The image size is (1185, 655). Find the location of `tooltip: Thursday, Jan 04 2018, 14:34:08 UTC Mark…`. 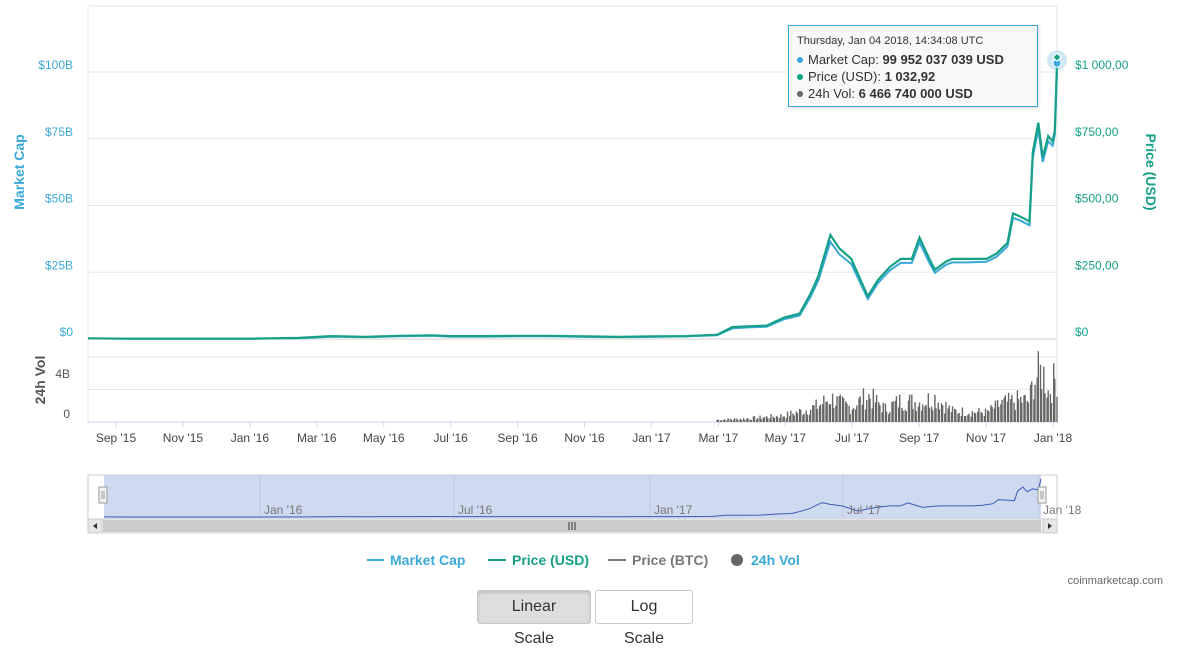

tooltip: Thursday, Jan 04 2018, 14:34:08 UTC Mark… is located at coordinates (913, 66).